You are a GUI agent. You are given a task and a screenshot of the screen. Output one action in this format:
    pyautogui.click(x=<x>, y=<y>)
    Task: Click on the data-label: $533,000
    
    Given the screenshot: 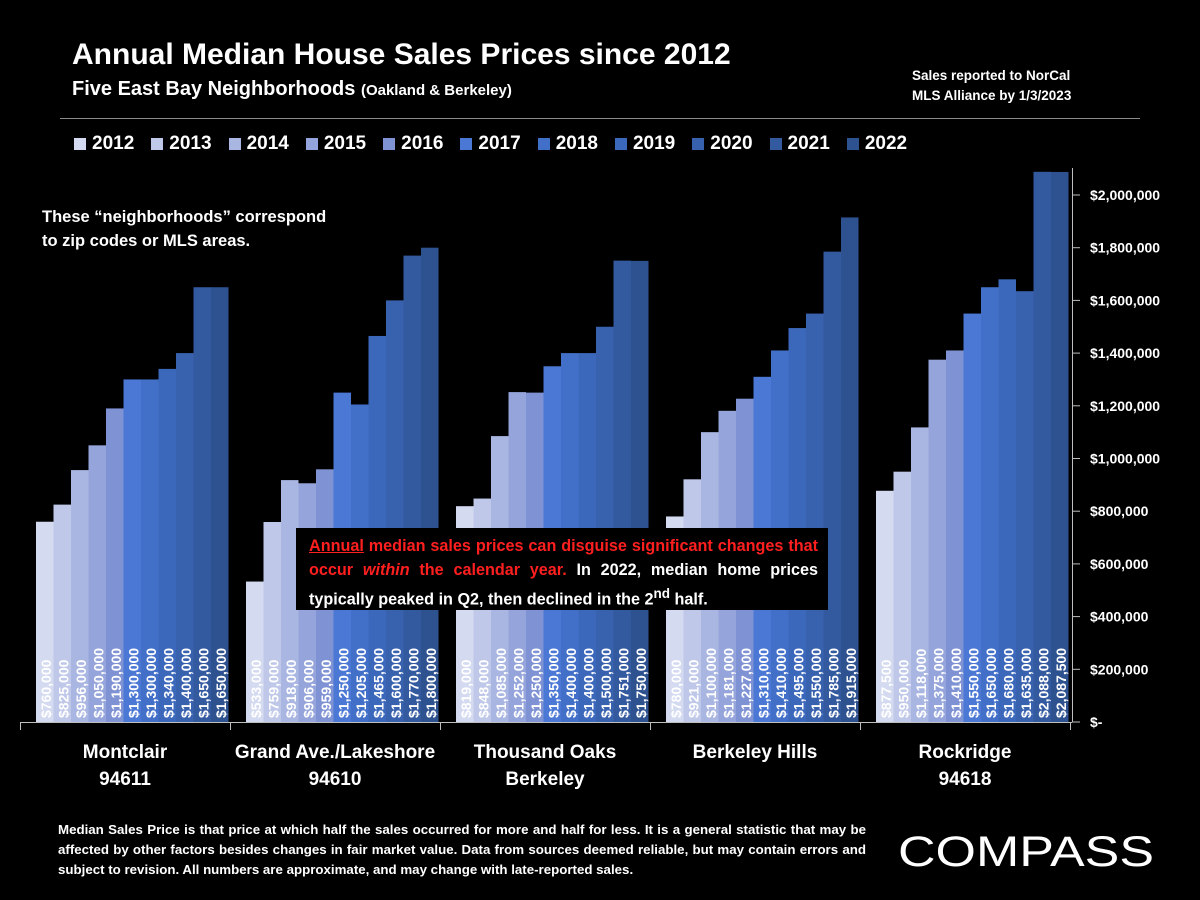 What is the action you would take?
    pyautogui.click(x=256, y=688)
    